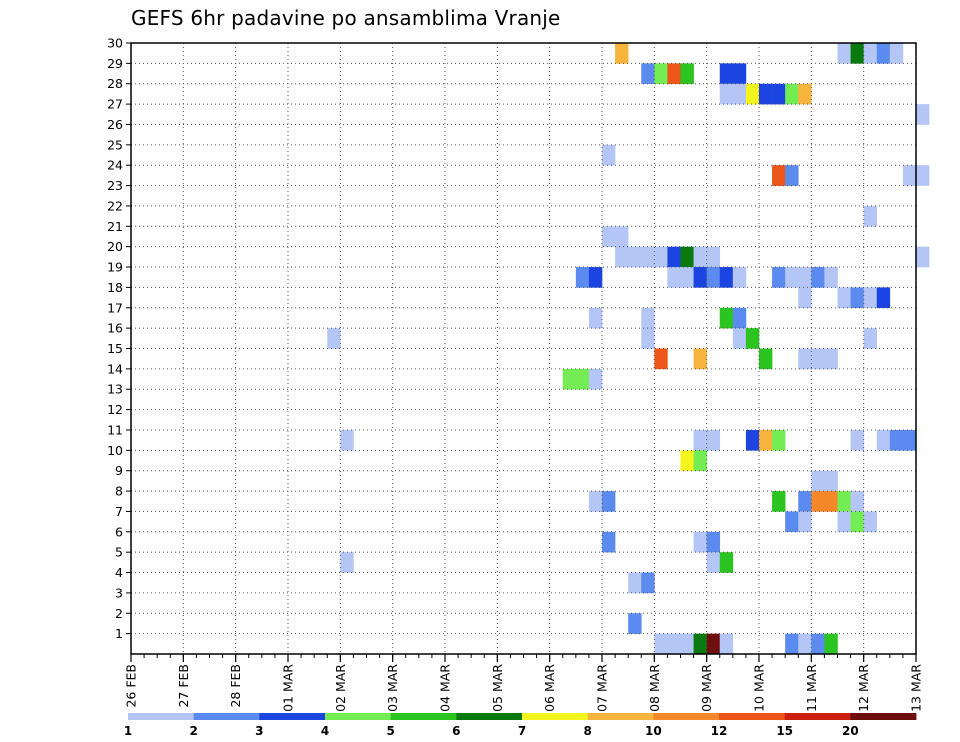 The width and height of the screenshot is (960, 742). I want to click on y-tick-label: 5, so click(119, 552).